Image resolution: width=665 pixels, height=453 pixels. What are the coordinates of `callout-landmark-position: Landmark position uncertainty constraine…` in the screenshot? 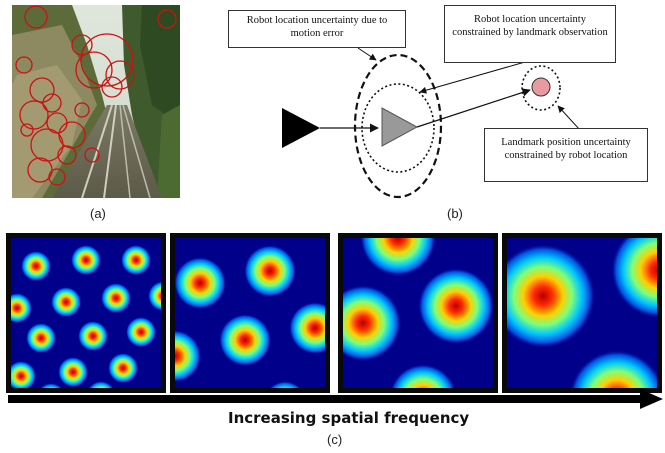 It's located at (566, 155).